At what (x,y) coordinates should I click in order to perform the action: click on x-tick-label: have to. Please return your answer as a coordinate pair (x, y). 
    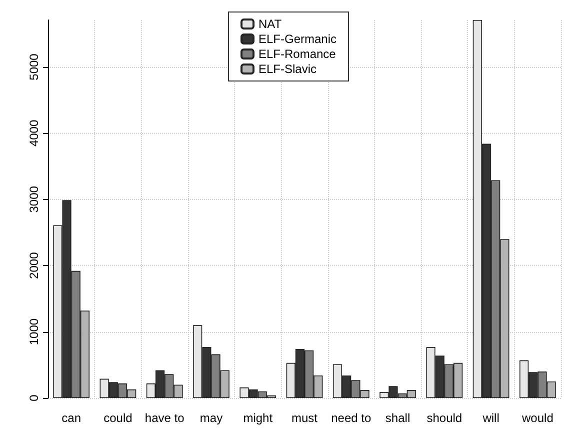
    Looking at the image, I should click on (164, 418).